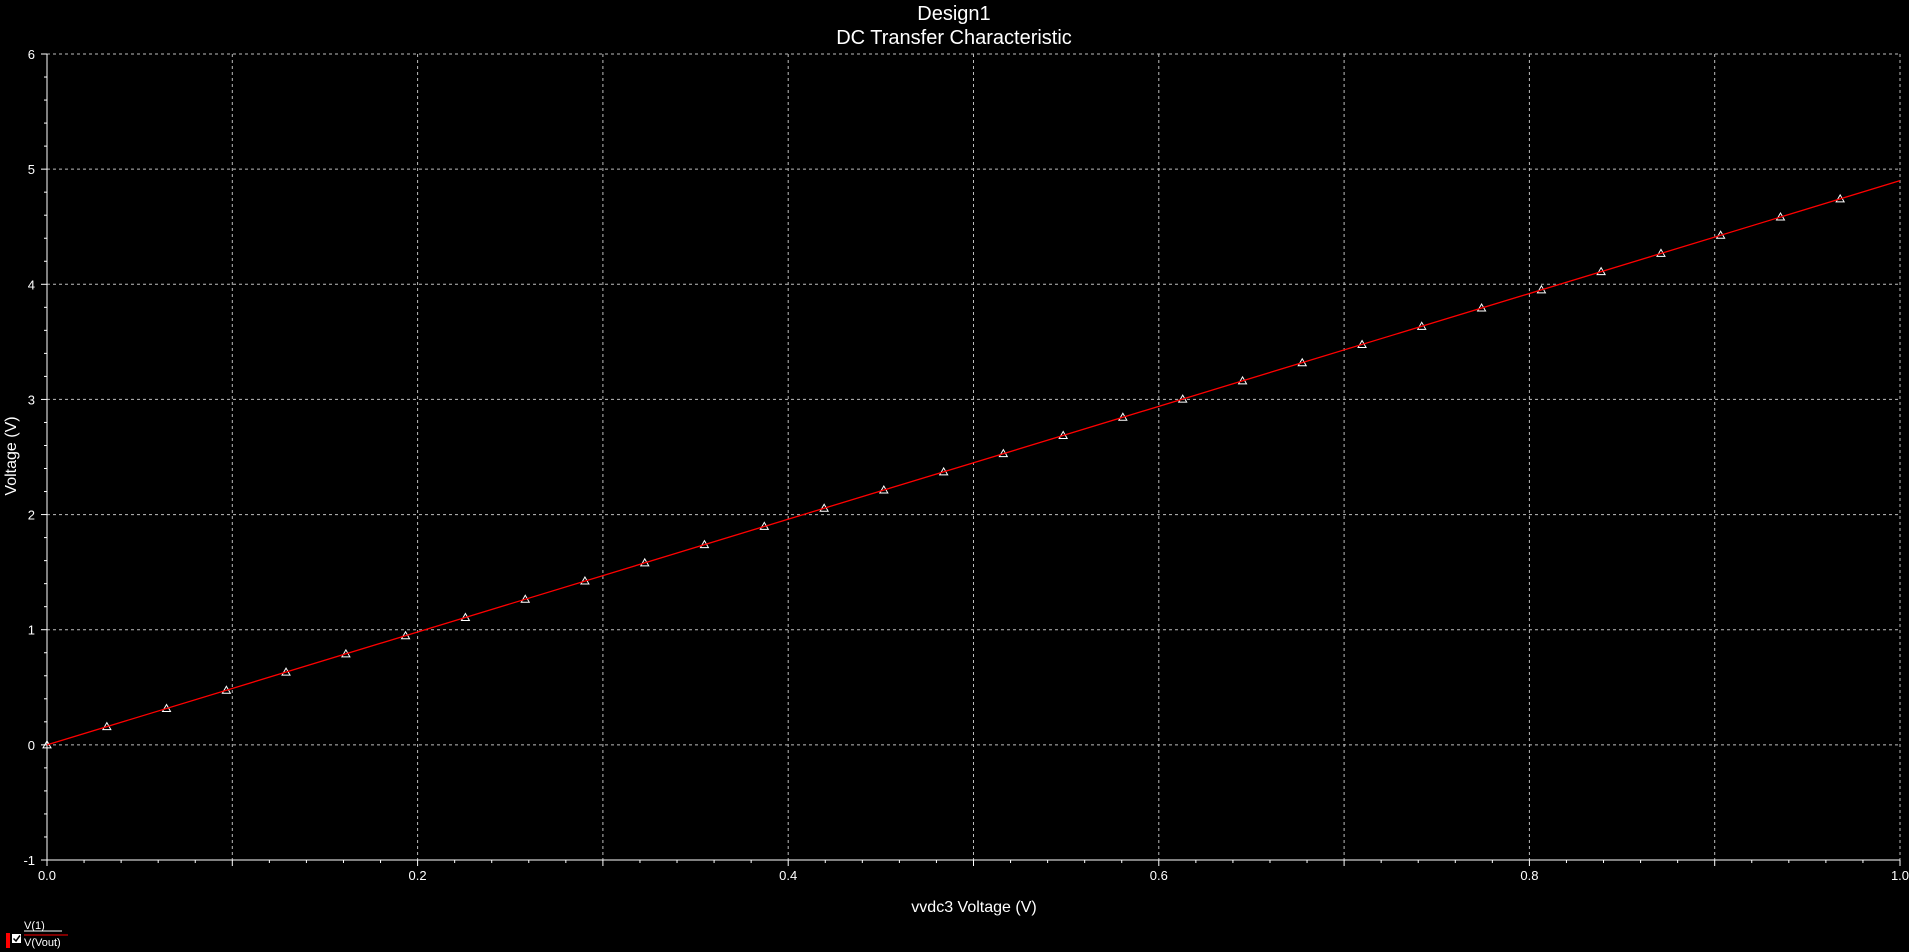  I want to click on x-tick-label: 0.8, so click(1529, 875).